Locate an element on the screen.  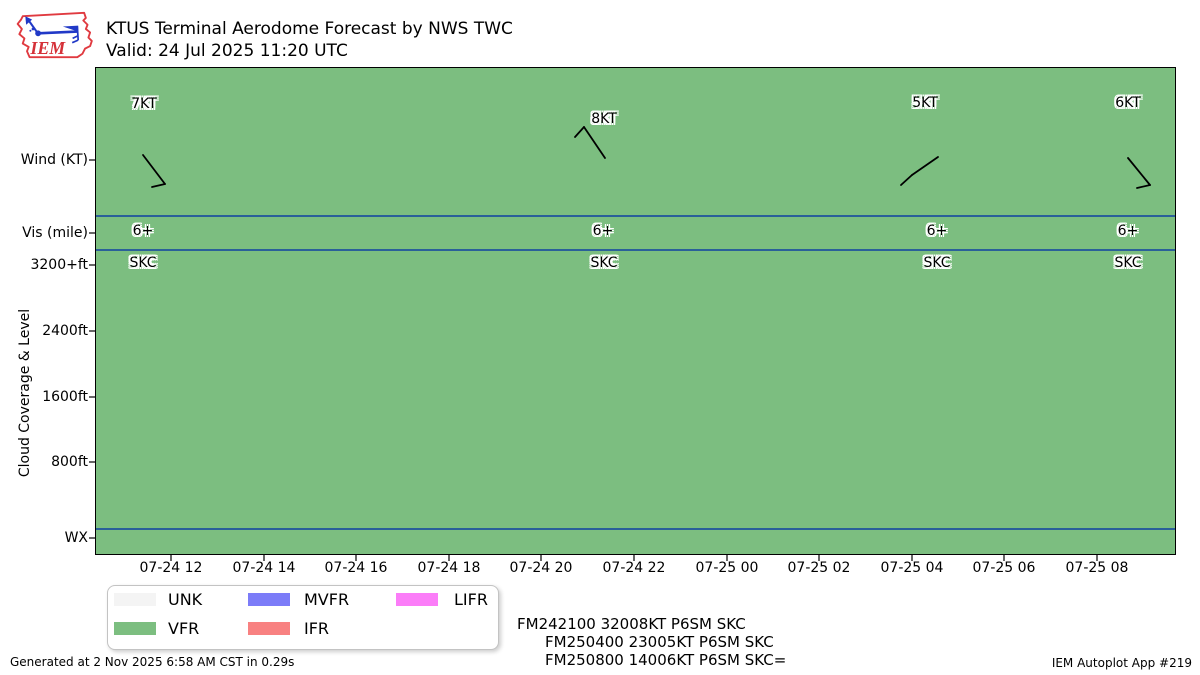
sky-condition-label-2: SKC is located at coordinates (604, 263).